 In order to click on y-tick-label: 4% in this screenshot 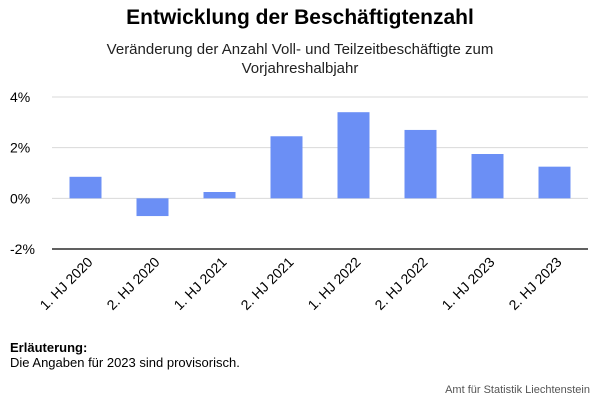, I will do `click(20, 97)`.